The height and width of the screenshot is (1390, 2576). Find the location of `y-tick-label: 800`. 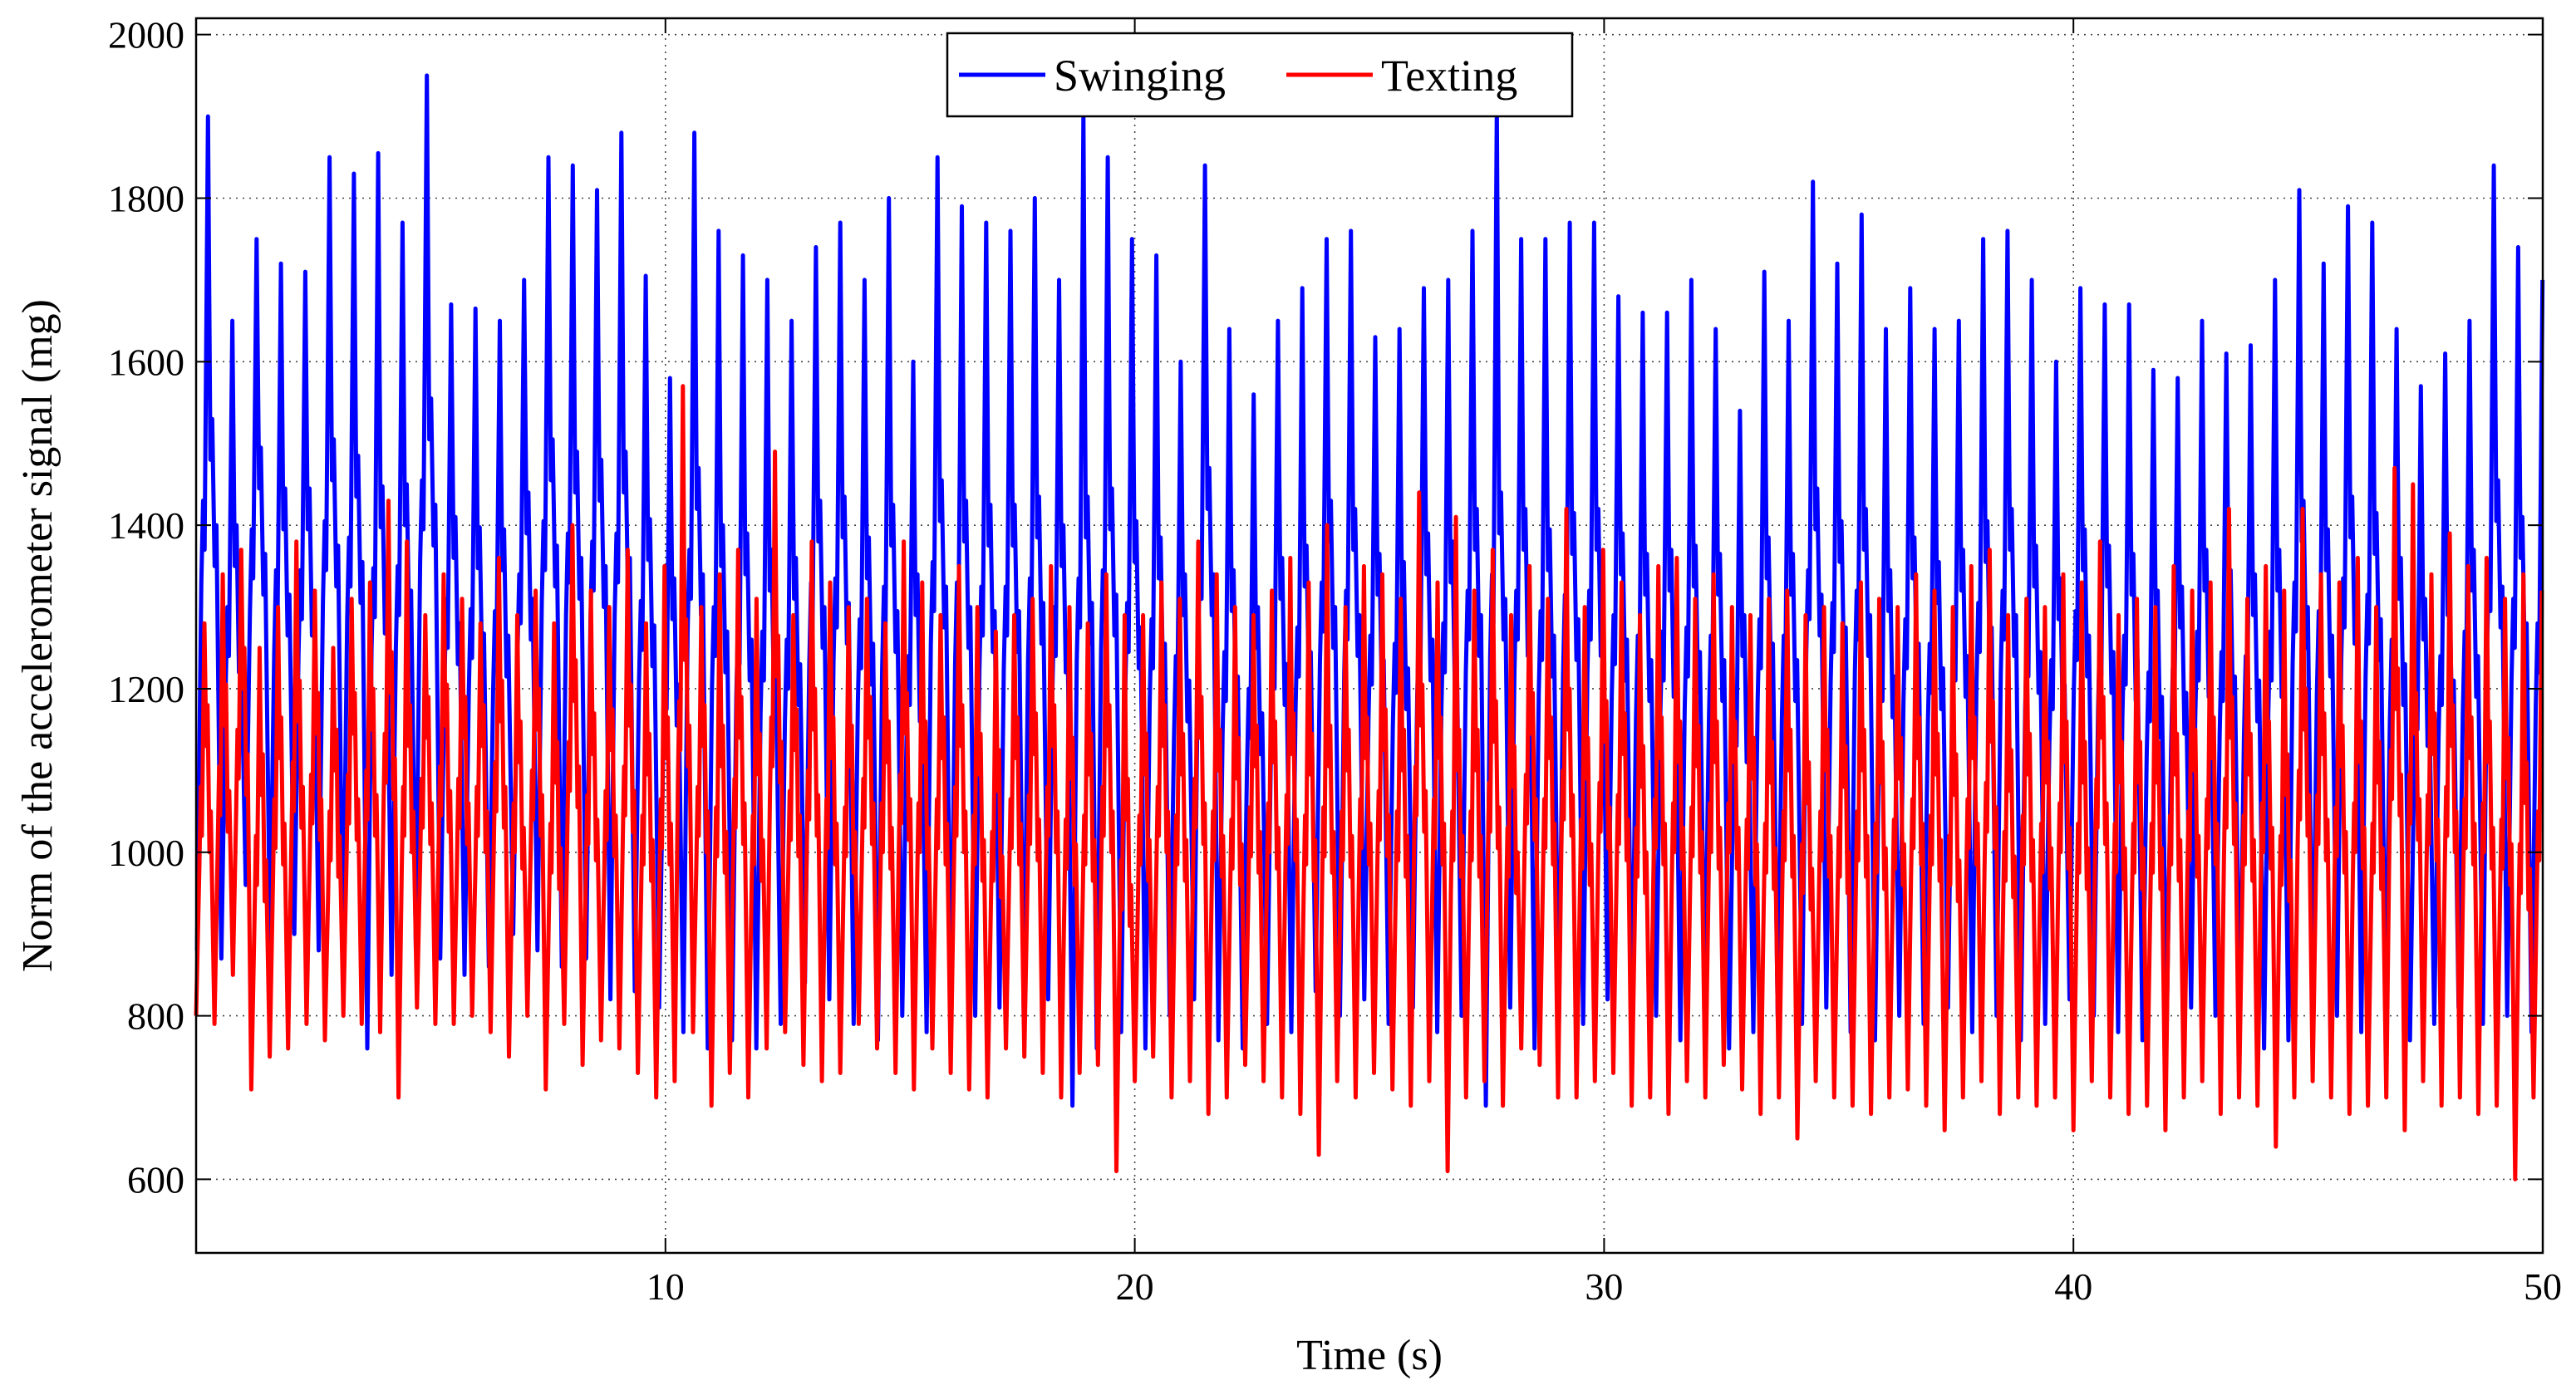

y-tick-label: 800 is located at coordinates (155, 1016).